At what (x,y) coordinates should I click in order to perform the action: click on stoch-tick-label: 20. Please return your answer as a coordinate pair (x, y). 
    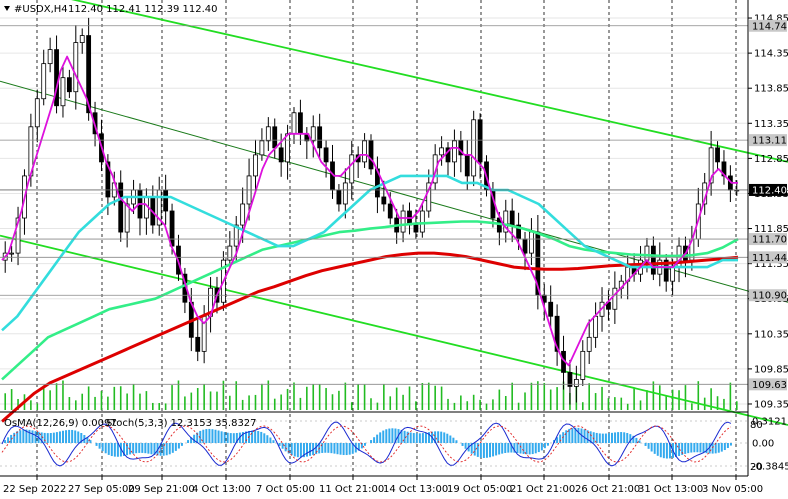
    Looking at the image, I should click on (756, 467).